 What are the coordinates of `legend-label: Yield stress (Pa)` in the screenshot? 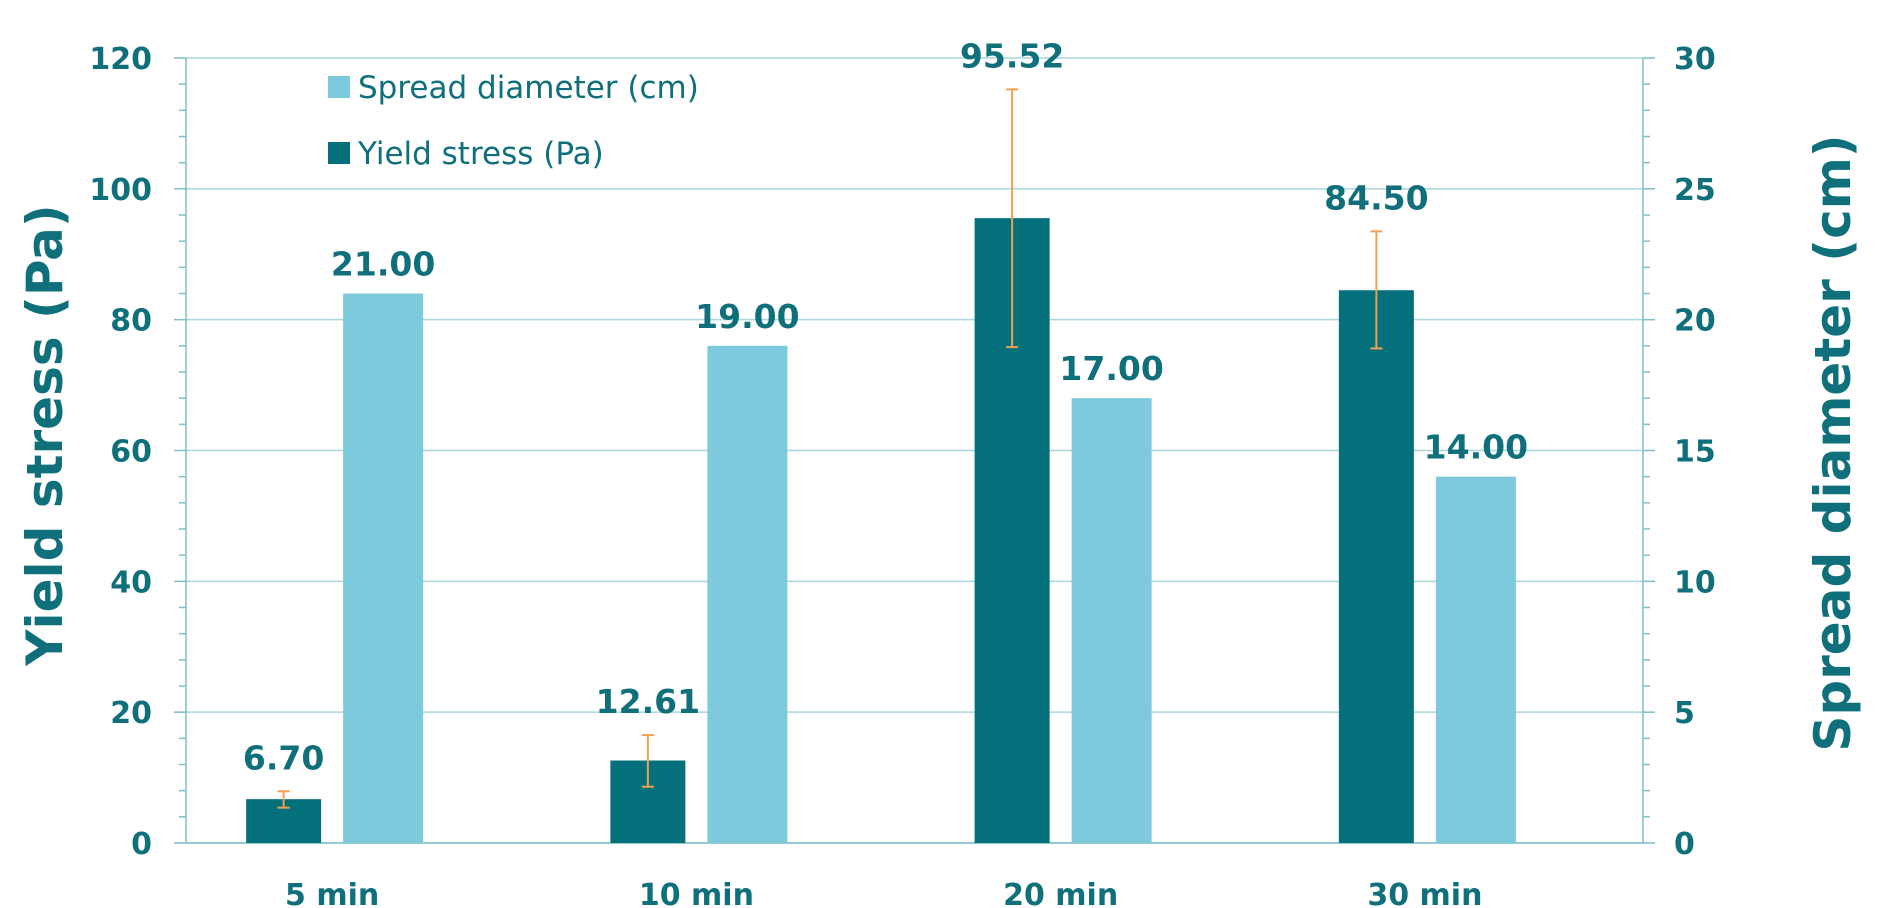 It's located at (480, 154).